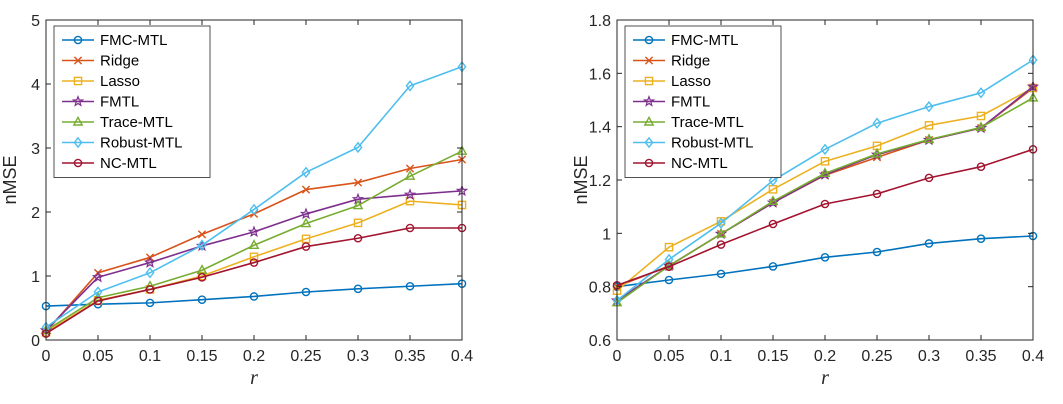  What do you see at coordinates (691, 81) in the screenshot?
I see `legend-label: Lasso` at bounding box center [691, 81].